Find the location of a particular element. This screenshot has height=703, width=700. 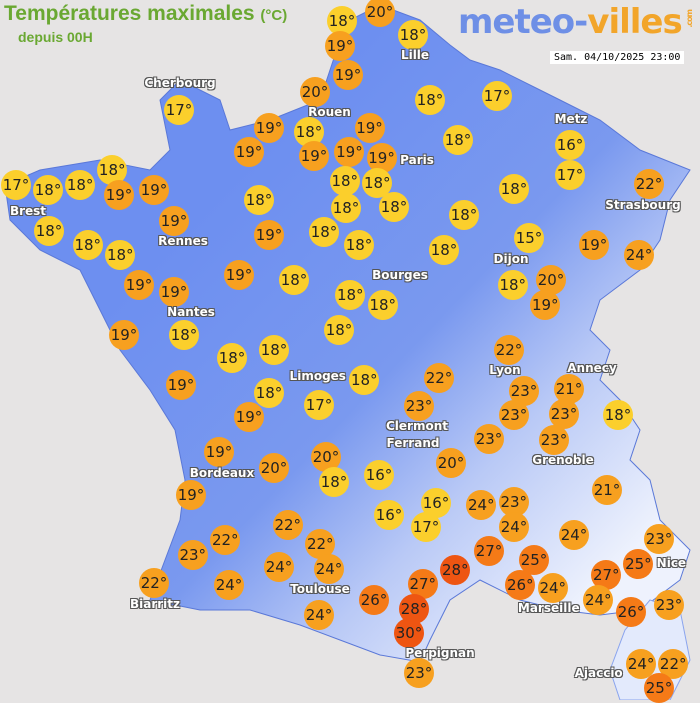

temperature-marker: 30° is located at coordinates (409, 633).